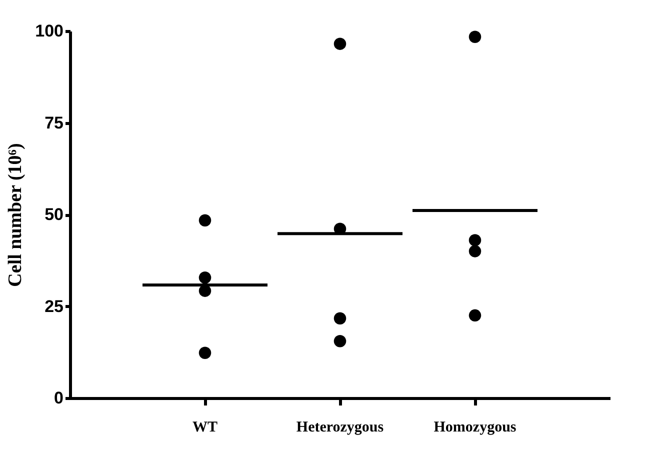 This screenshot has height=450, width=658. What do you see at coordinates (54, 306) in the screenshot?
I see `y-tick-label: 25` at bounding box center [54, 306].